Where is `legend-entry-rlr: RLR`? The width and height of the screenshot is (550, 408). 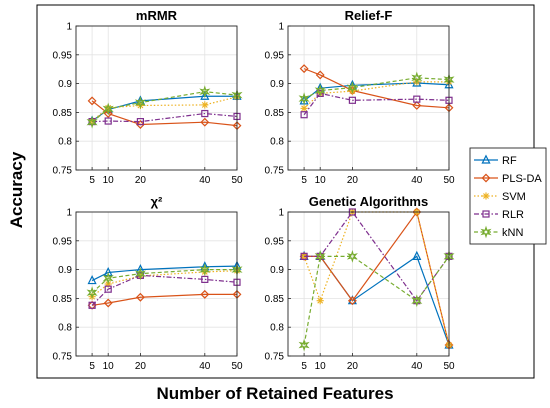 legend-entry-rlr: RLR is located at coordinates (499, 215).